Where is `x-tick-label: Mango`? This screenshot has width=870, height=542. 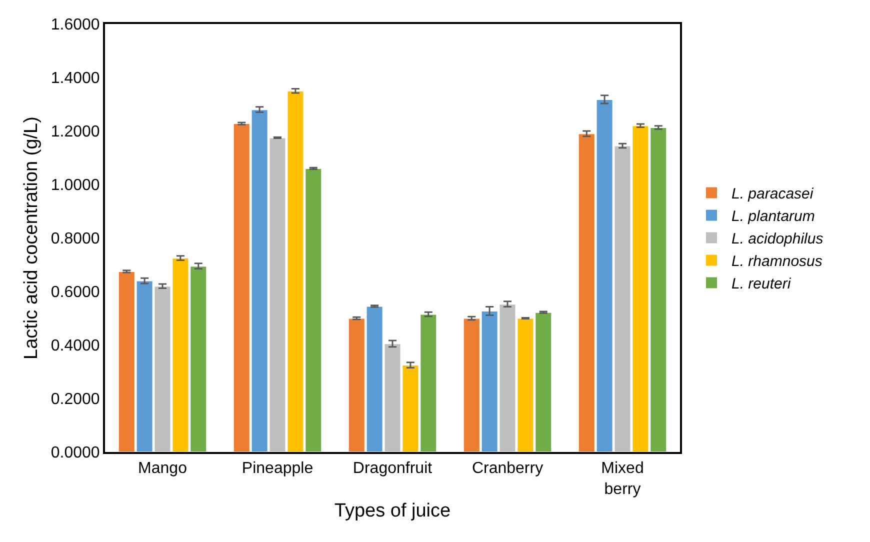 x-tick-label: Mango is located at coordinates (163, 469).